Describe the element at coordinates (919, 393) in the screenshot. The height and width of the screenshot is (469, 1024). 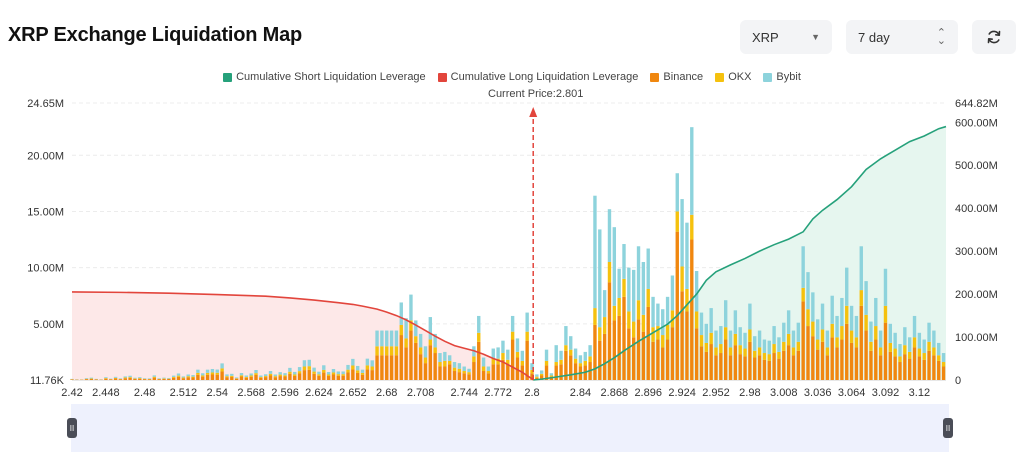
I see `x-tick-label: 3.12` at that location.